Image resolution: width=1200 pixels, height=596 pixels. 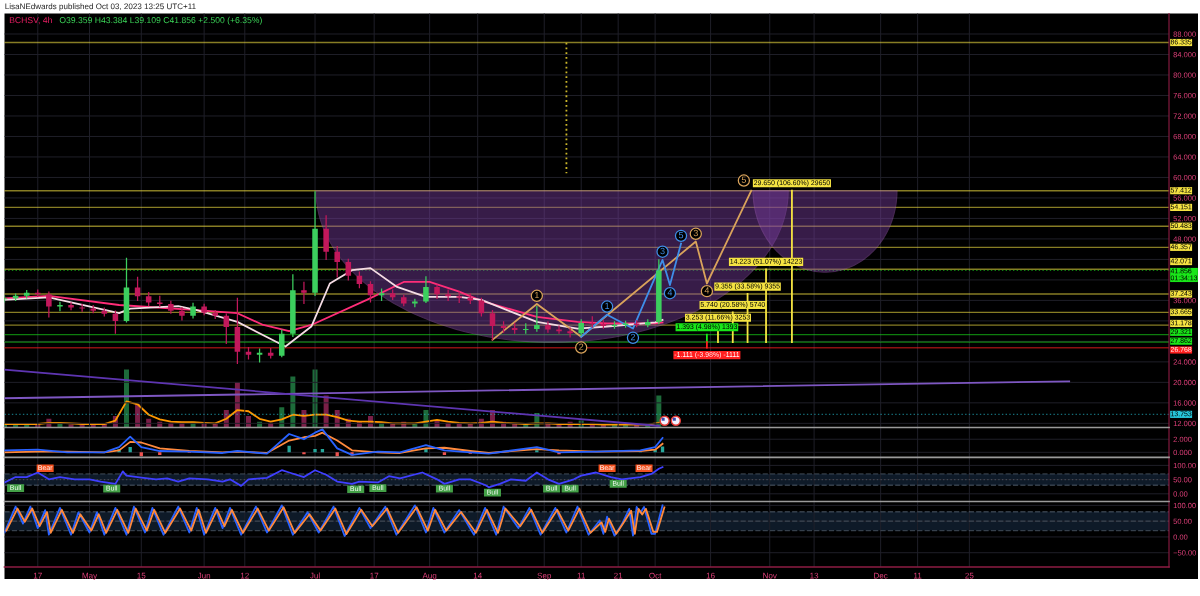 What do you see at coordinates (814, 575) in the screenshot?
I see `x-tick-label: 13` at bounding box center [814, 575].